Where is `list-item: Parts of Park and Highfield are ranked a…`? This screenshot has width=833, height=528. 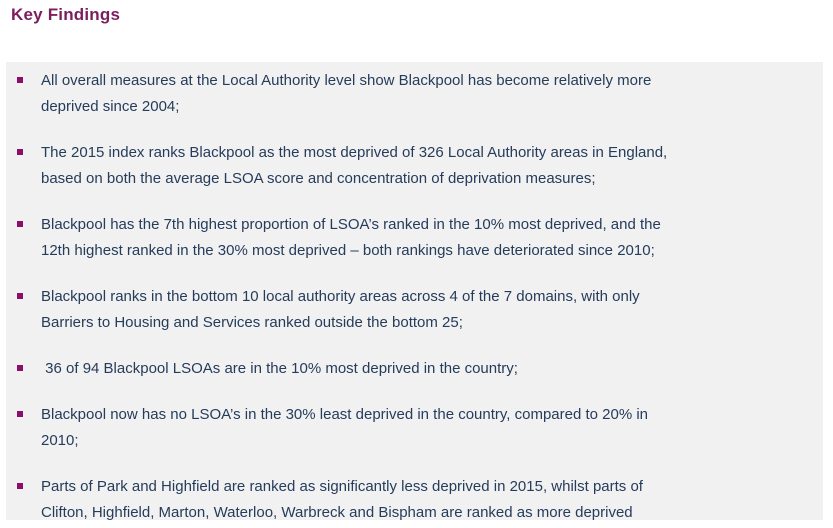
list-item: Parts of Park and Highfield are ranked a… is located at coordinates (414, 497).